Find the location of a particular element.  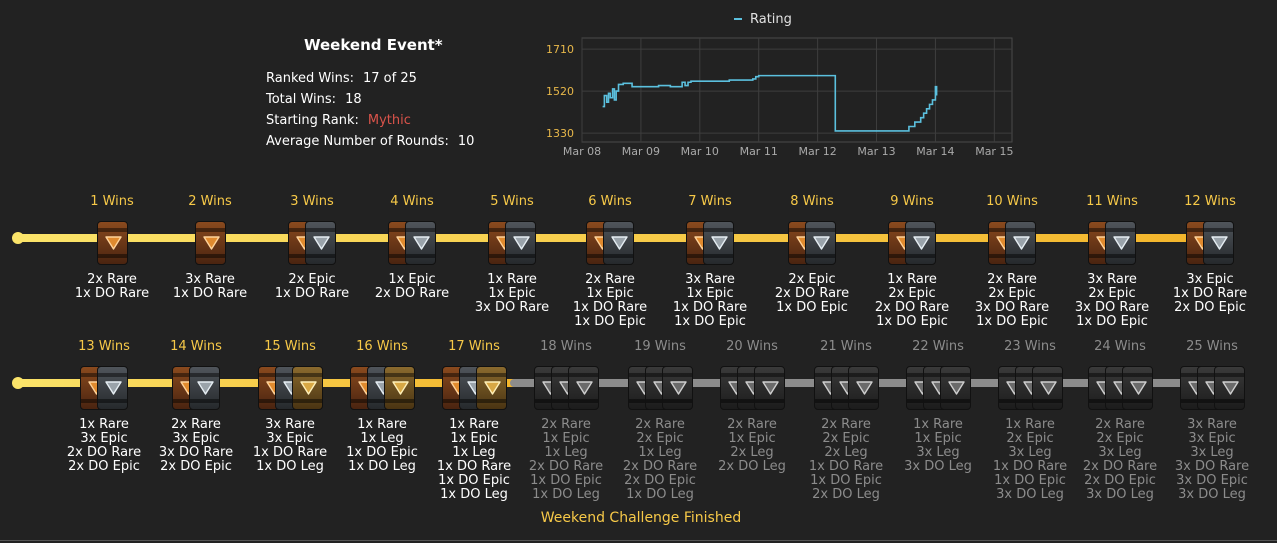

bottom-divider is located at coordinates (638, 540).